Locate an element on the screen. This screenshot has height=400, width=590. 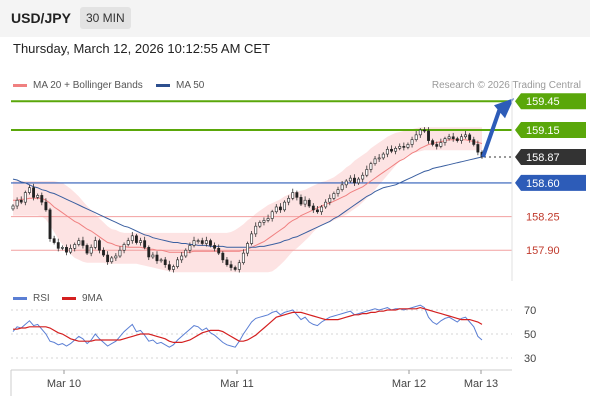
legend-ma20: MA 20 + Bollinger Bands is located at coordinates (78, 85).